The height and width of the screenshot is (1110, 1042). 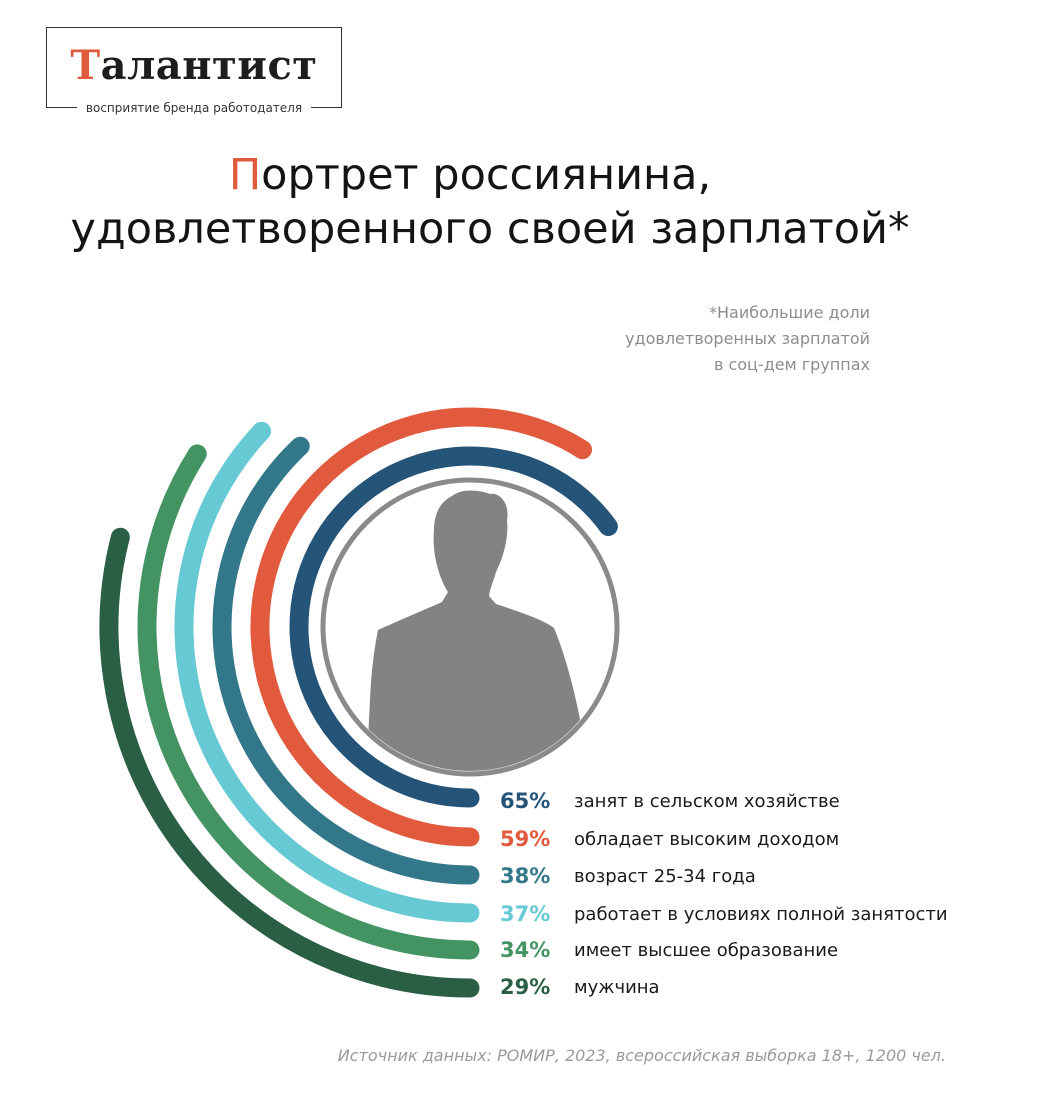 I want to click on legend-label-4: имеет высшее образование, so click(x=706, y=950).